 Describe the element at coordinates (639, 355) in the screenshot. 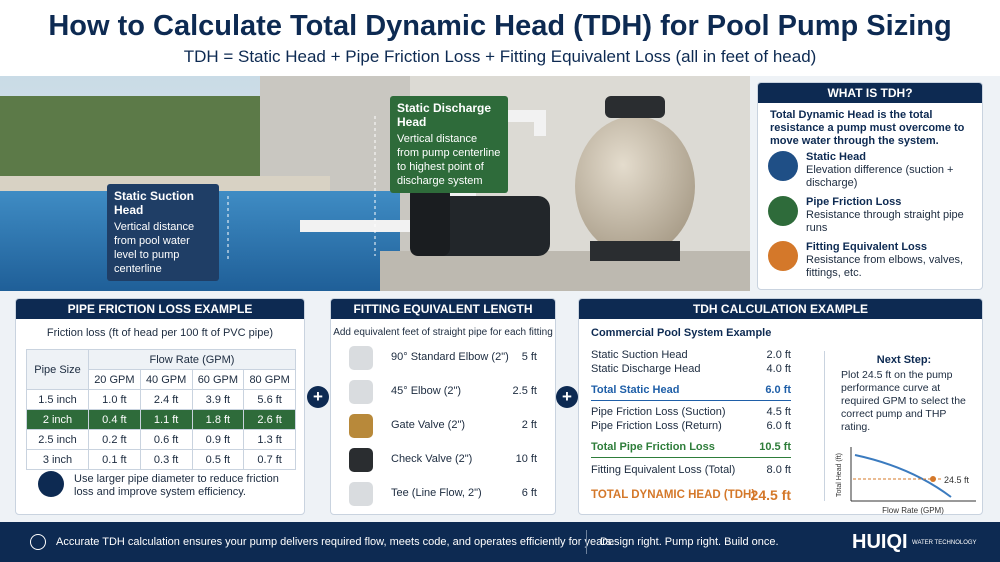

I see `calc-label: Static Suction Head` at that location.